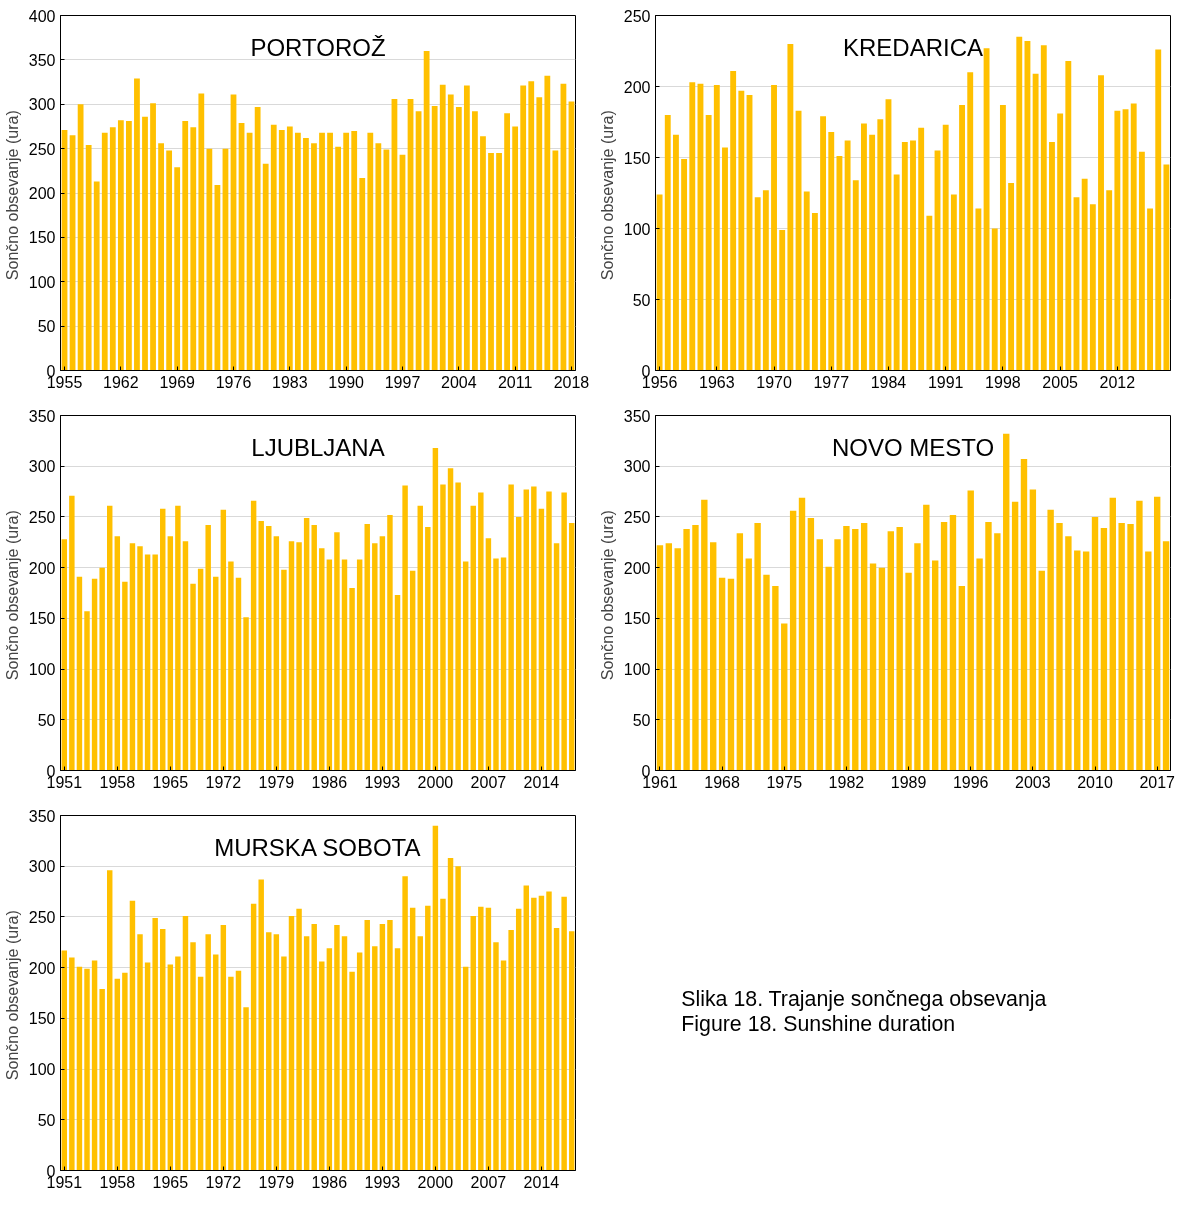 The width and height of the screenshot is (1195, 1211). Describe the element at coordinates (888, 382) in the screenshot. I see `x-tick-label: 1984` at that location.